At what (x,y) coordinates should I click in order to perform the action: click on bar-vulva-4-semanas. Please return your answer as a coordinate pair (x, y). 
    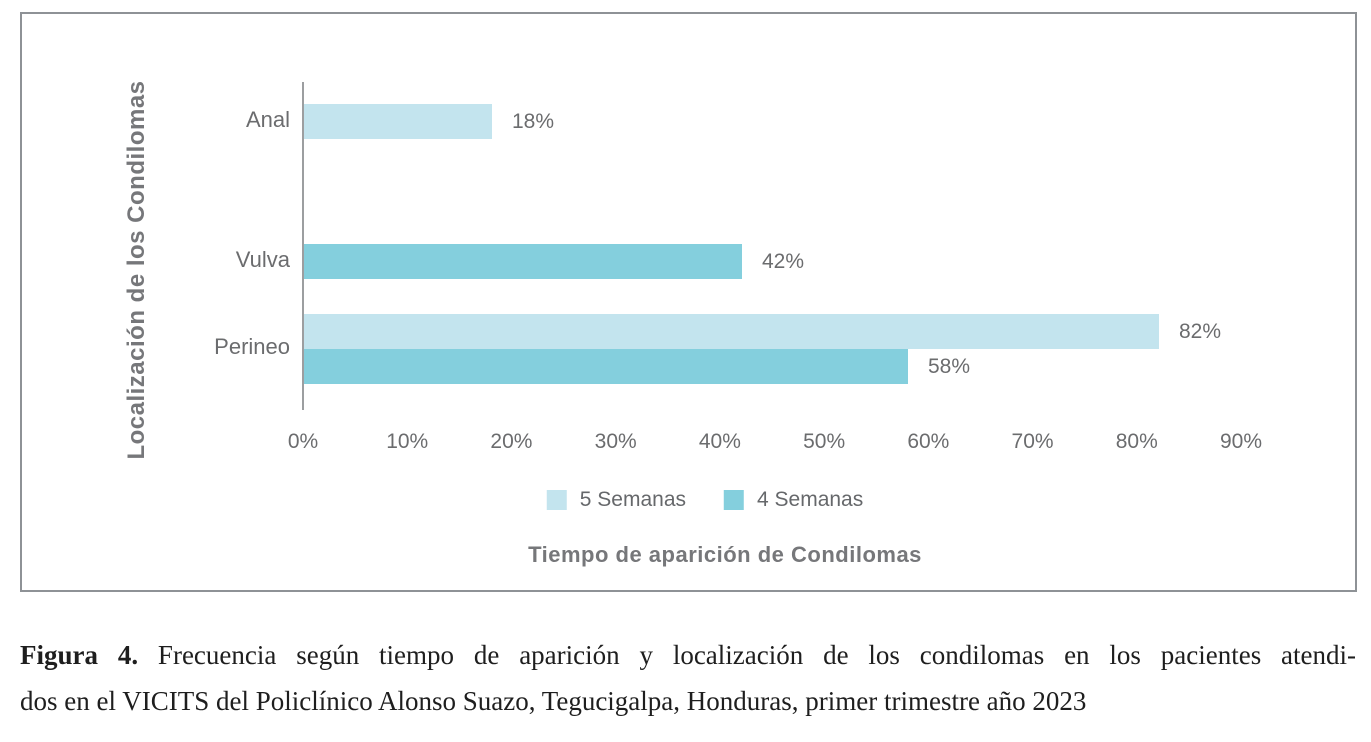
    Looking at the image, I should click on (523, 261).